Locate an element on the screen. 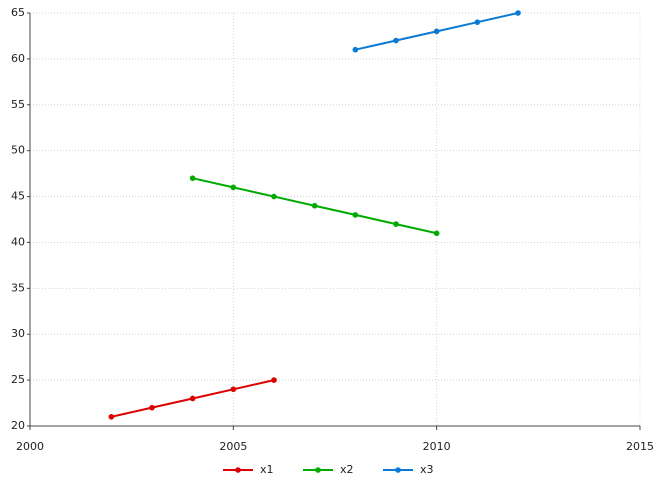 The height and width of the screenshot is (489, 659). y-tick-label: 20 is located at coordinates (18, 425).